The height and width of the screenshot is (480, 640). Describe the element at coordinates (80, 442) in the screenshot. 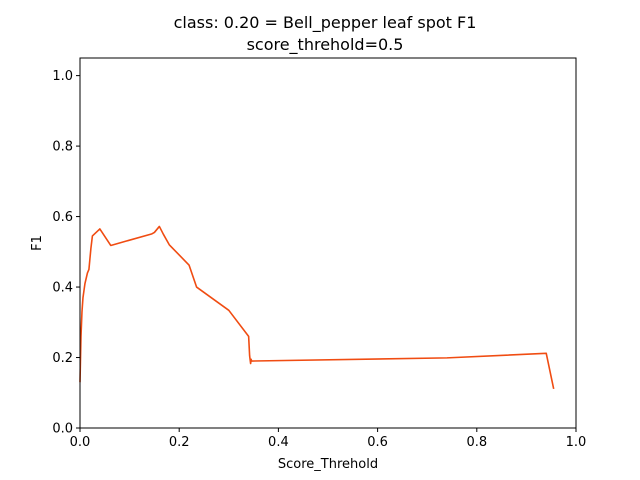

I see `x-tick-label: 0.0` at that location.